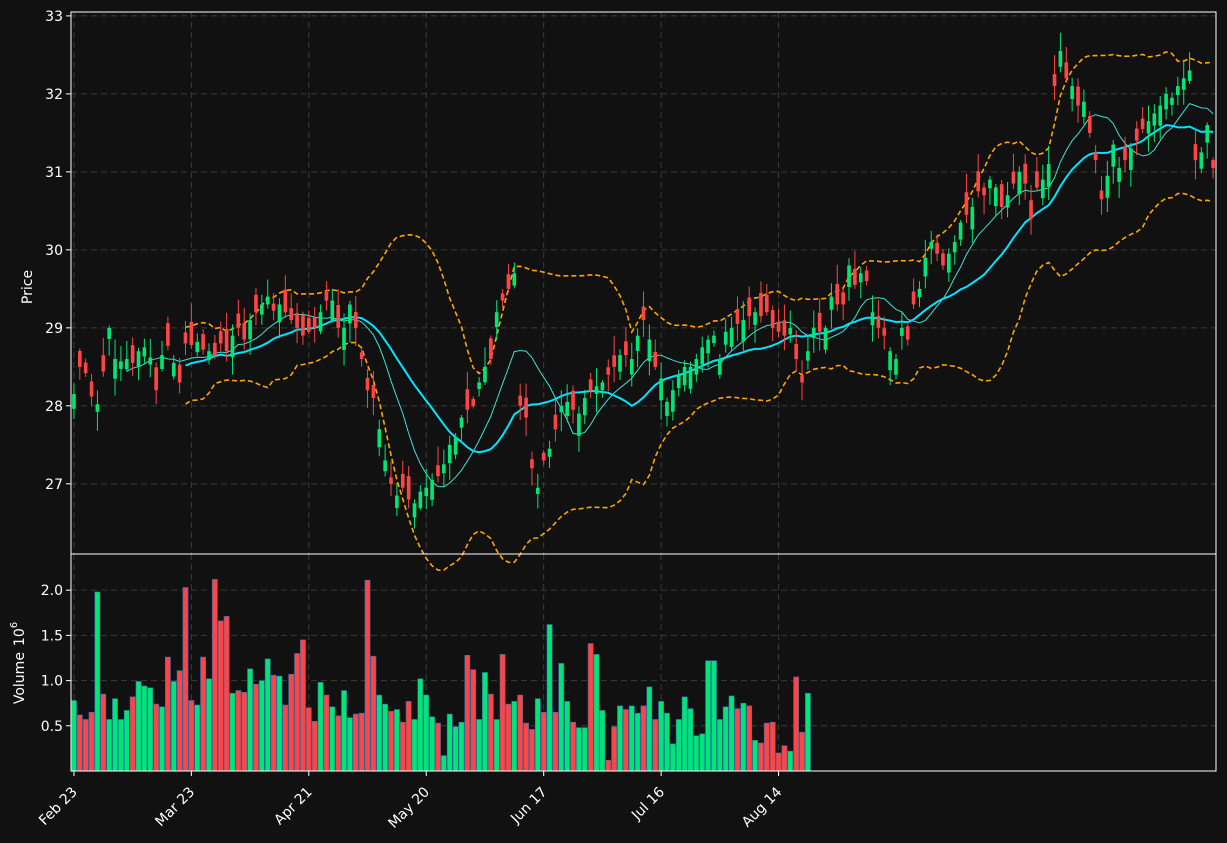  Describe the element at coordinates (54, 173) in the screenshot. I see `price-y-tick-label: 31` at that location.